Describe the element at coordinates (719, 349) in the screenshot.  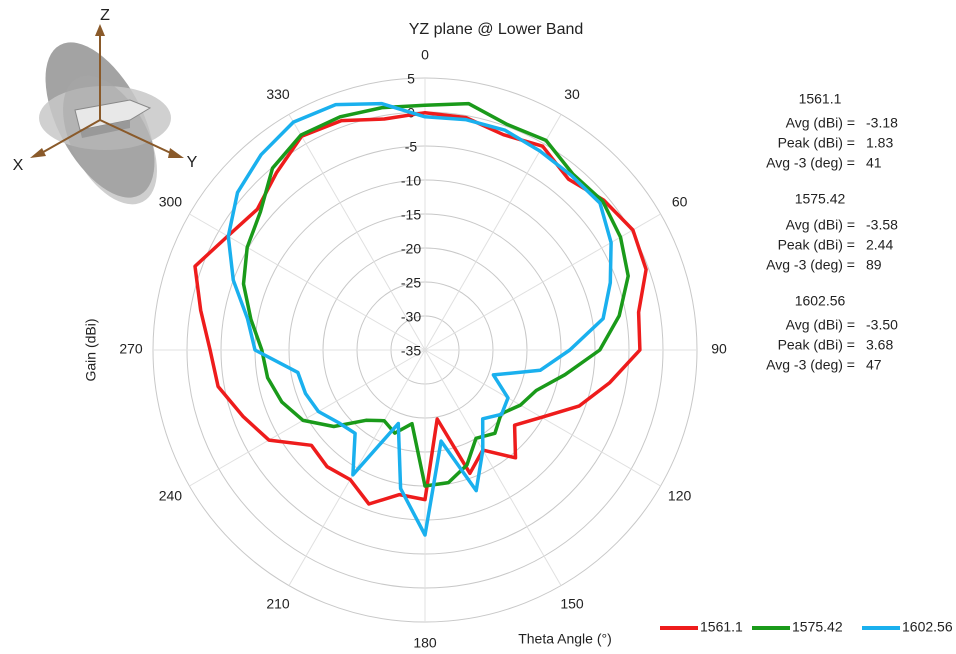
I see `angle-label: 90` at that location.